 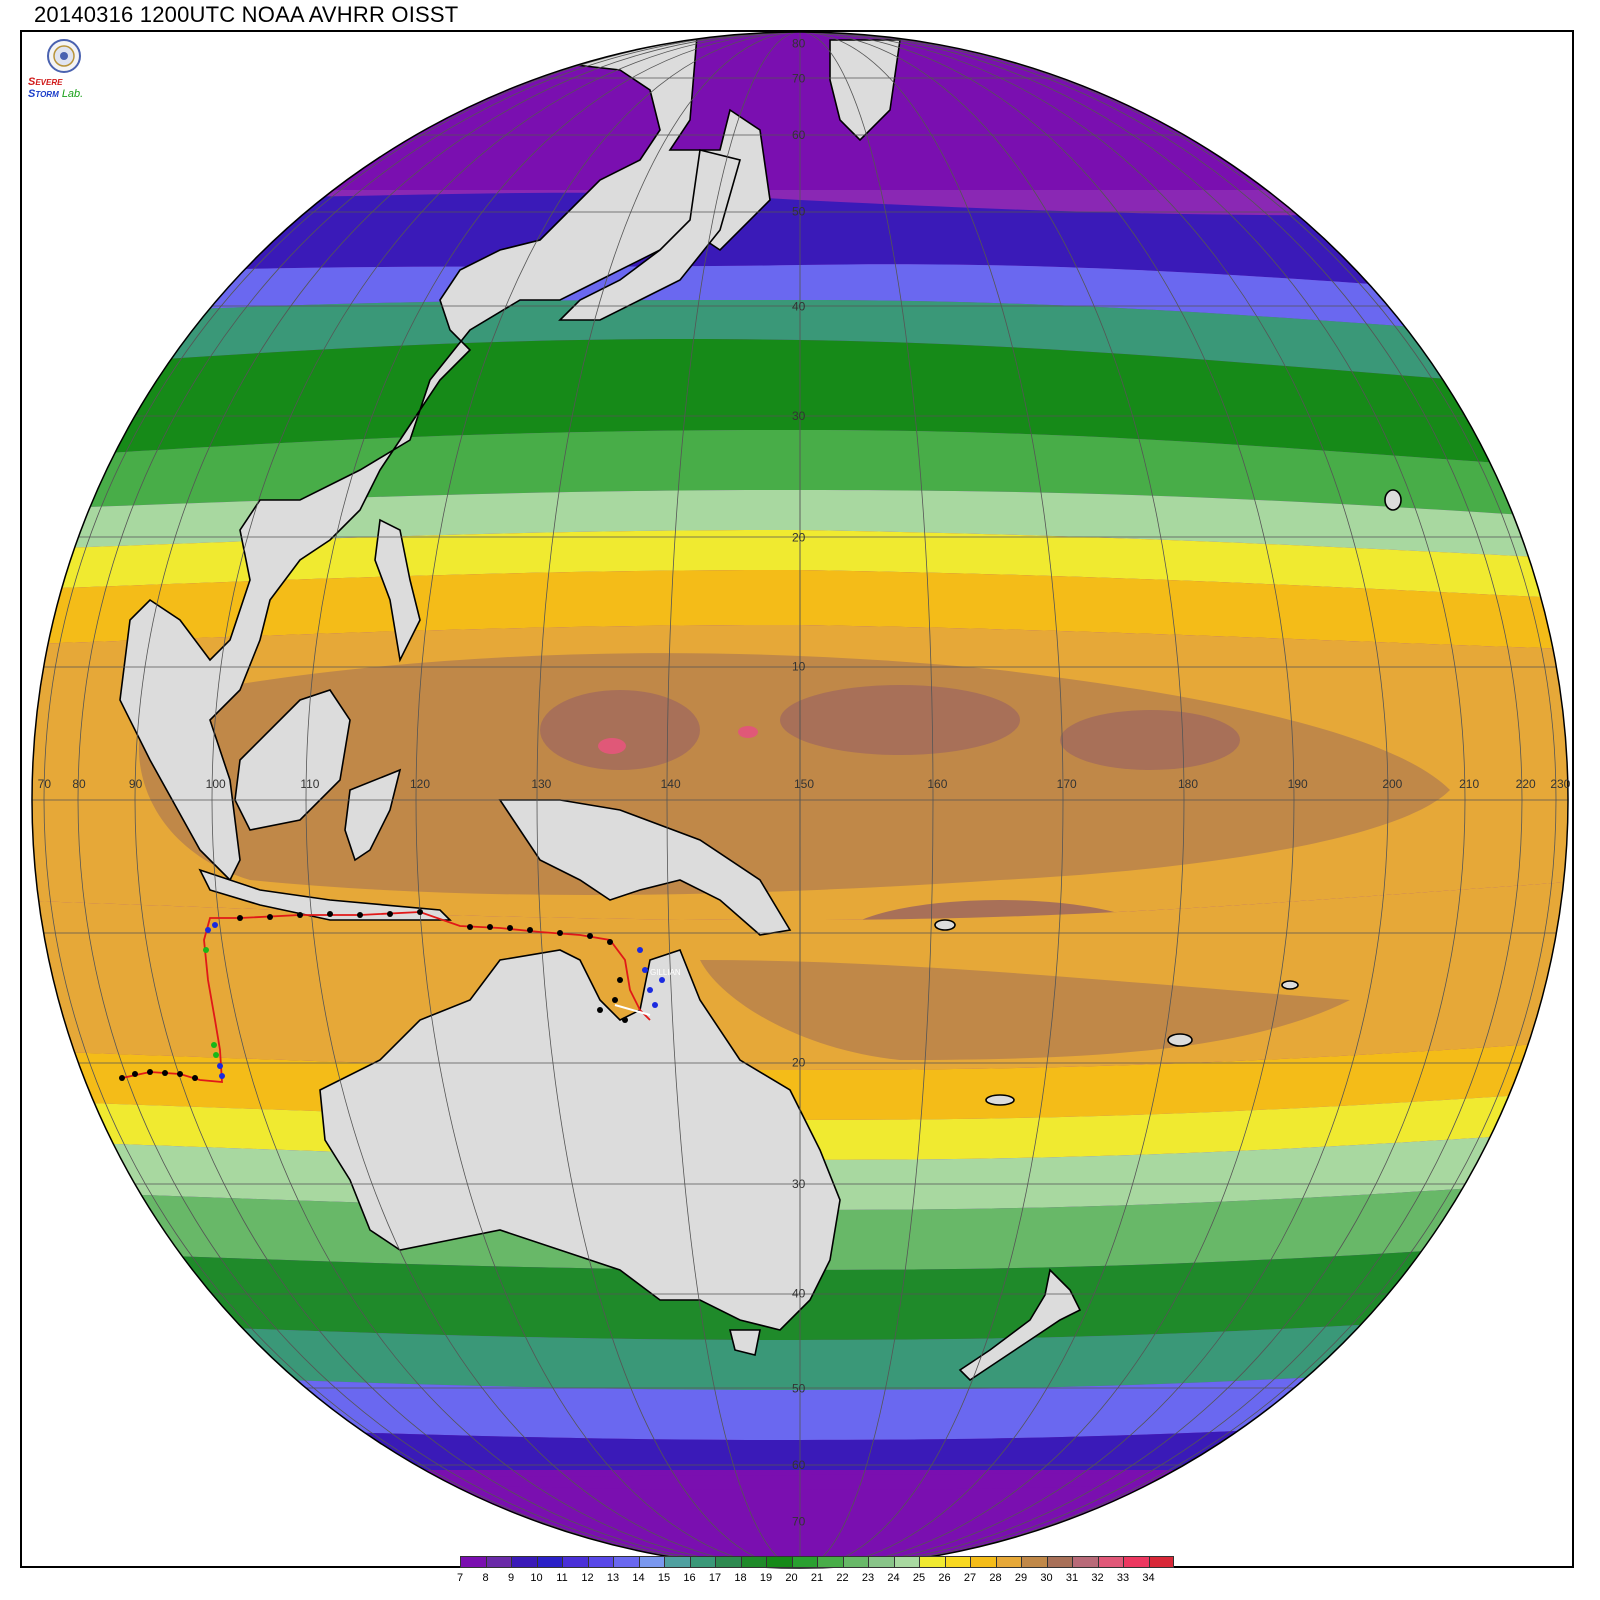 I want to click on colorbar-label: 14, so click(x=638, y=1578).